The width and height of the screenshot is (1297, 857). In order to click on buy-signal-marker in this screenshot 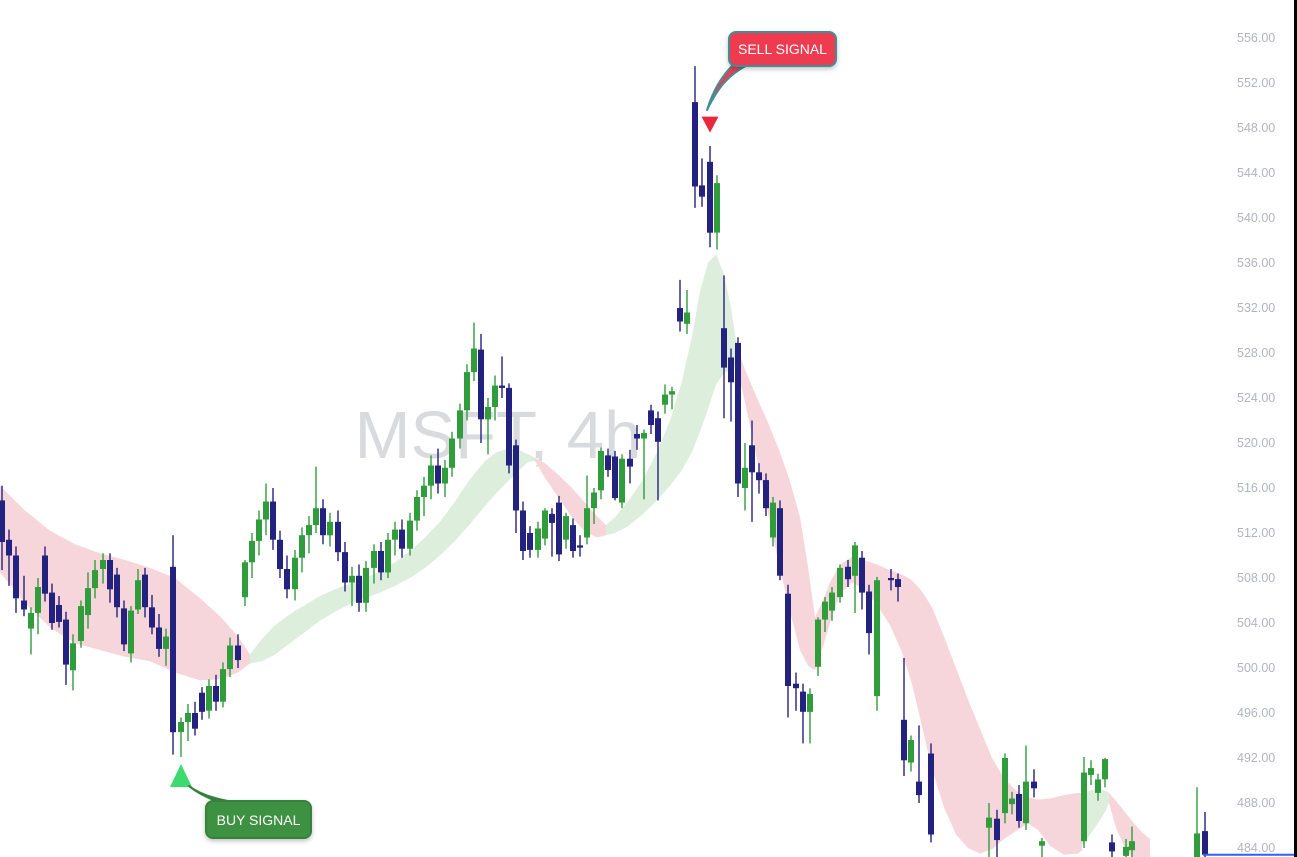, I will do `click(181, 775)`.